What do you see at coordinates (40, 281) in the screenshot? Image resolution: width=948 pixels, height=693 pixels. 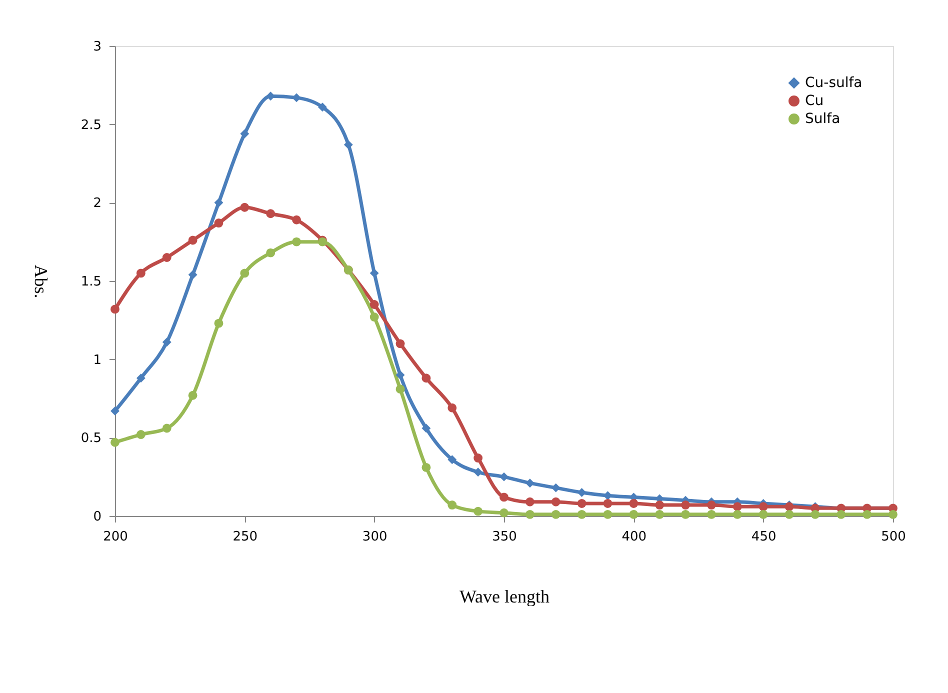 I see `y-axis-title: Abs.` at bounding box center [40, 281].